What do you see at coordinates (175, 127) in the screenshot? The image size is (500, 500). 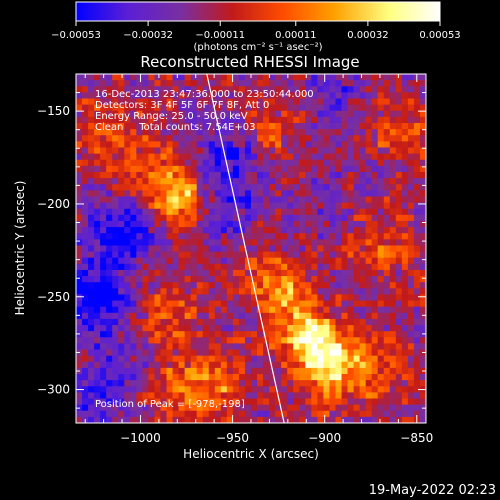 I see `annotation-method-counts: Clean Total counts: 7.54E+03` at bounding box center [175, 127].